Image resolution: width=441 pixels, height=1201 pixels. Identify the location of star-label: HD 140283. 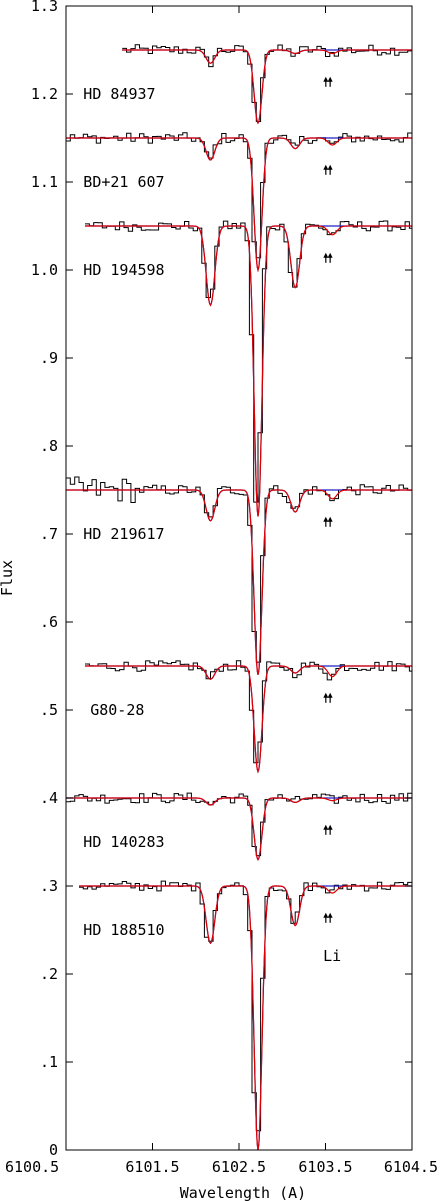
(123, 842).